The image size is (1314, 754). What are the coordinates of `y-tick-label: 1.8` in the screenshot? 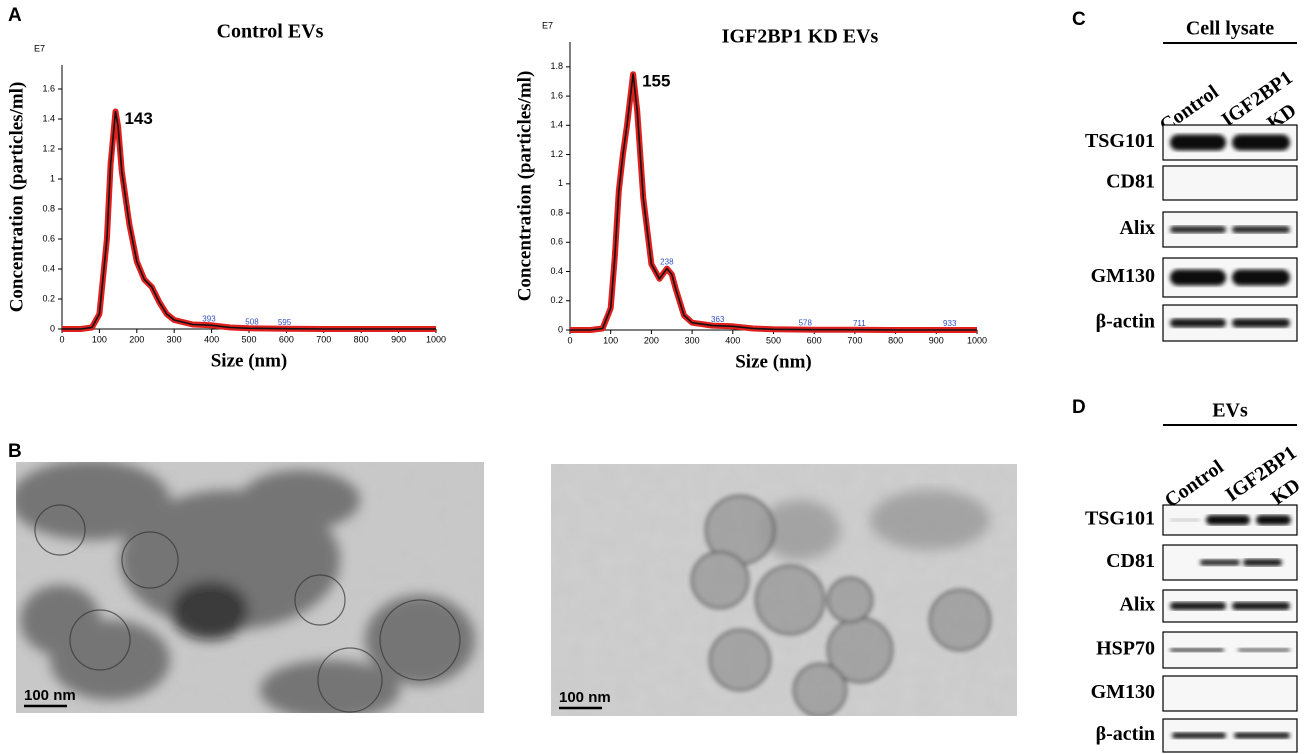 It's located at (556, 66).